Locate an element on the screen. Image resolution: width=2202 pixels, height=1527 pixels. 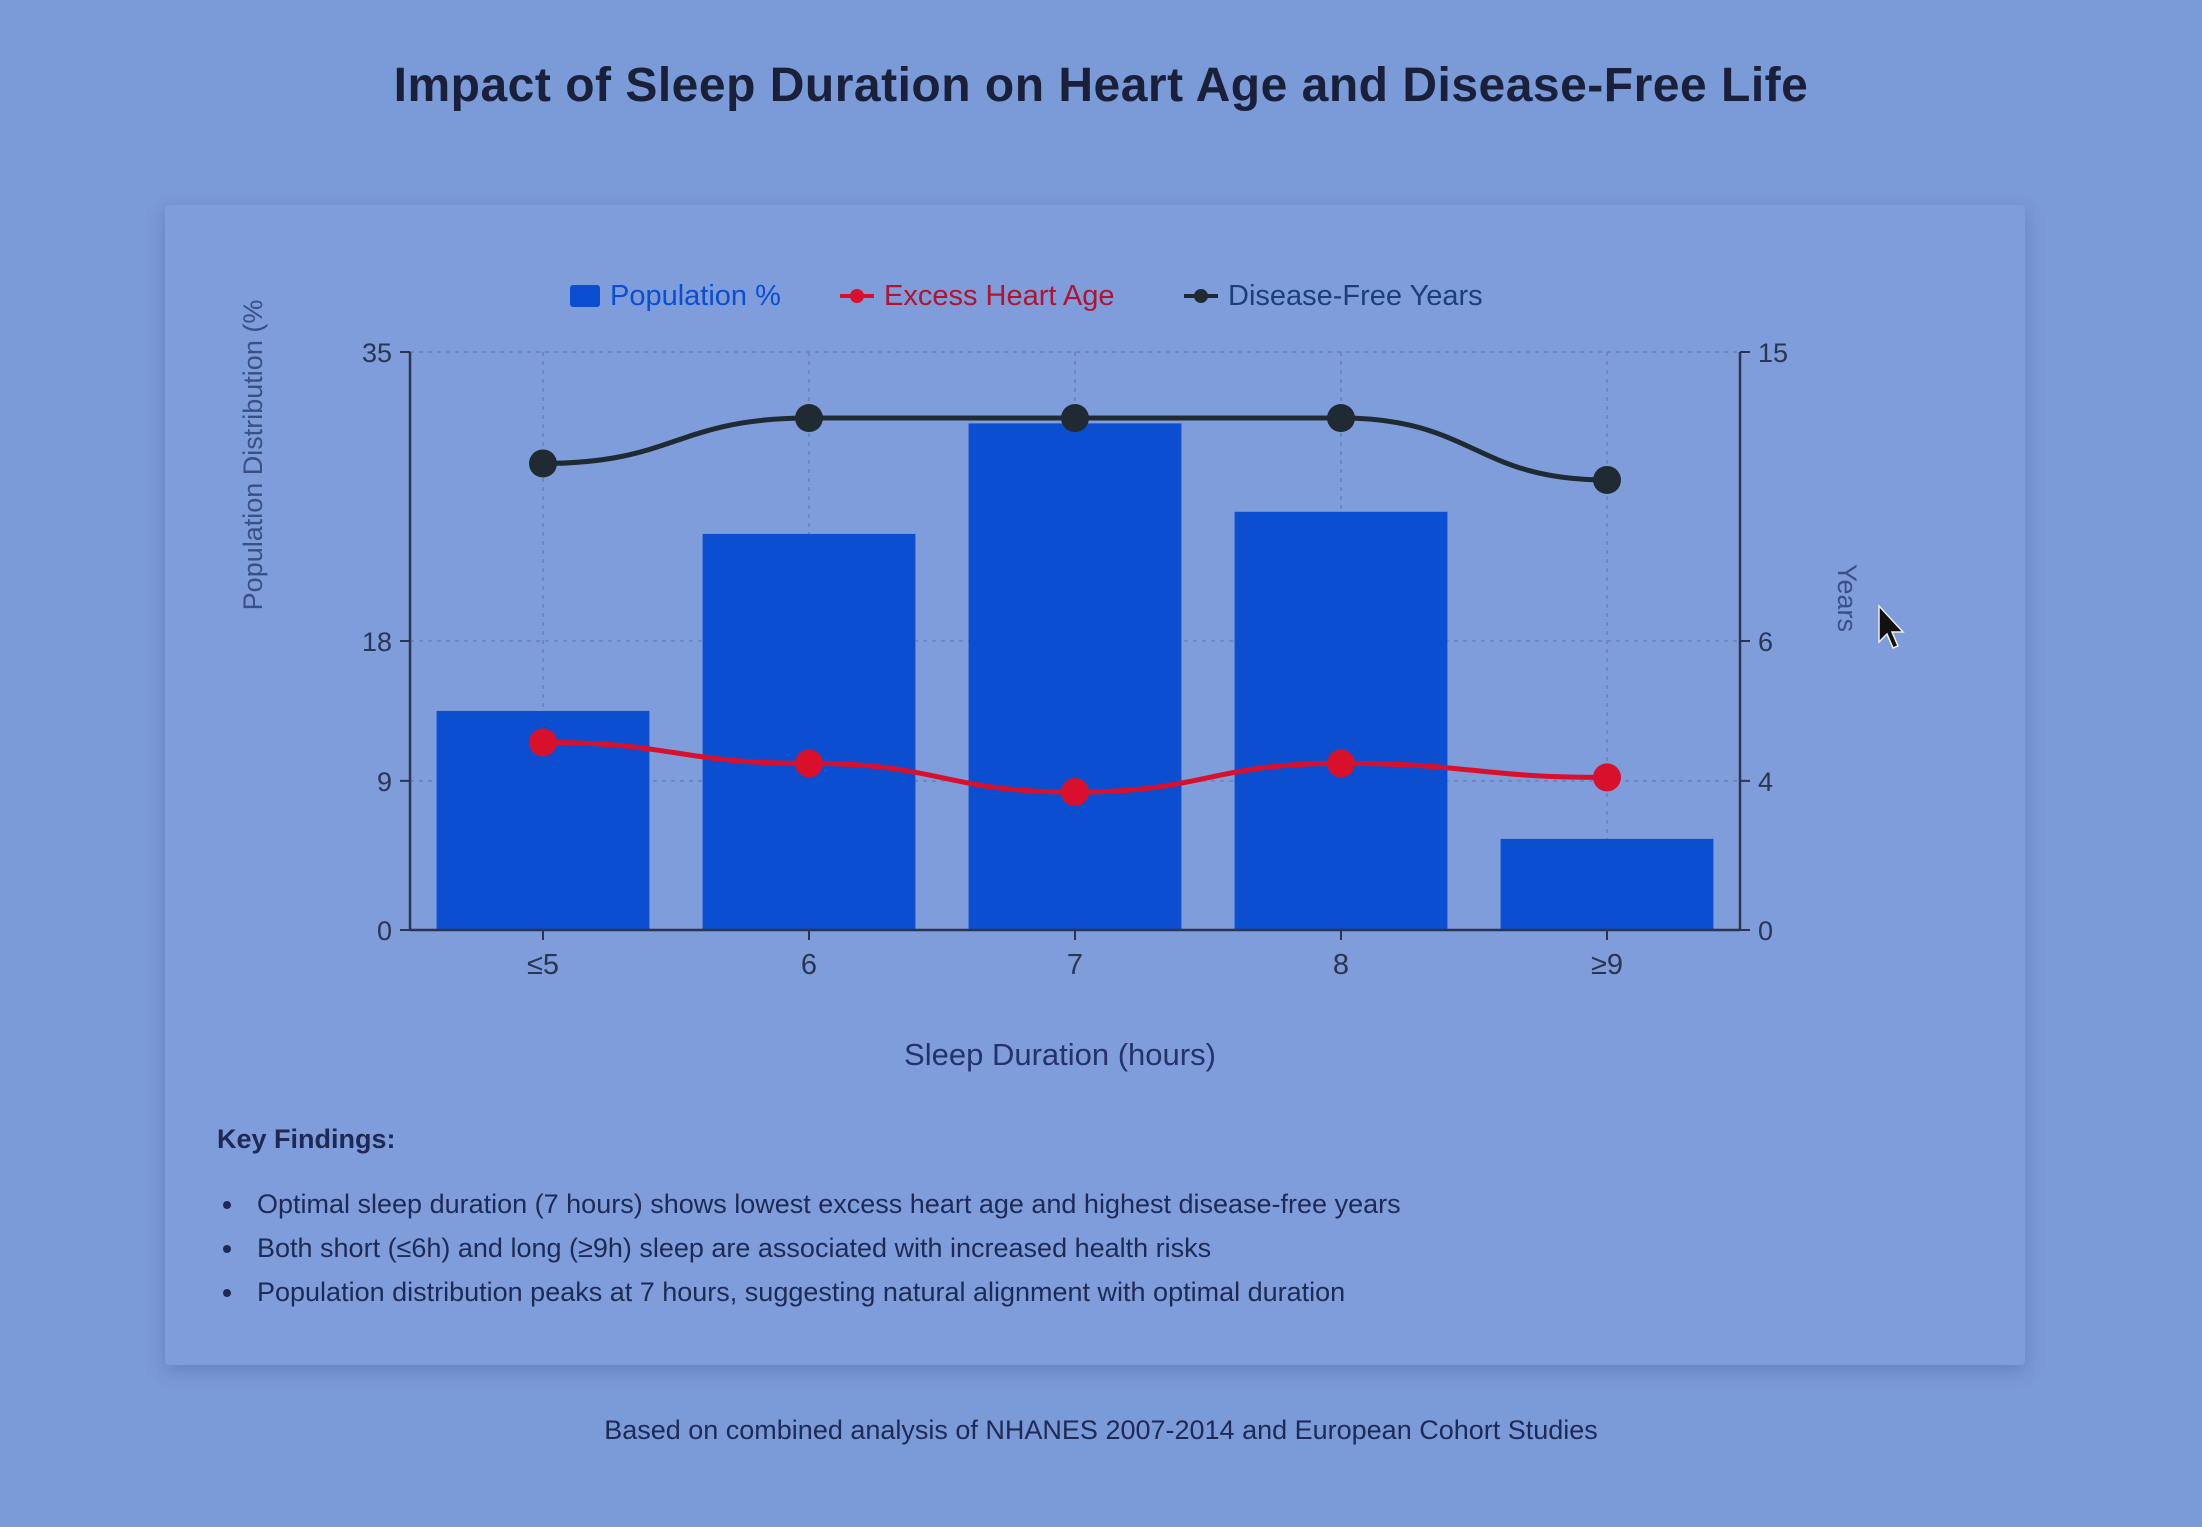
y-axis-label: Population Distribution (% is located at coordinates (253, 455).